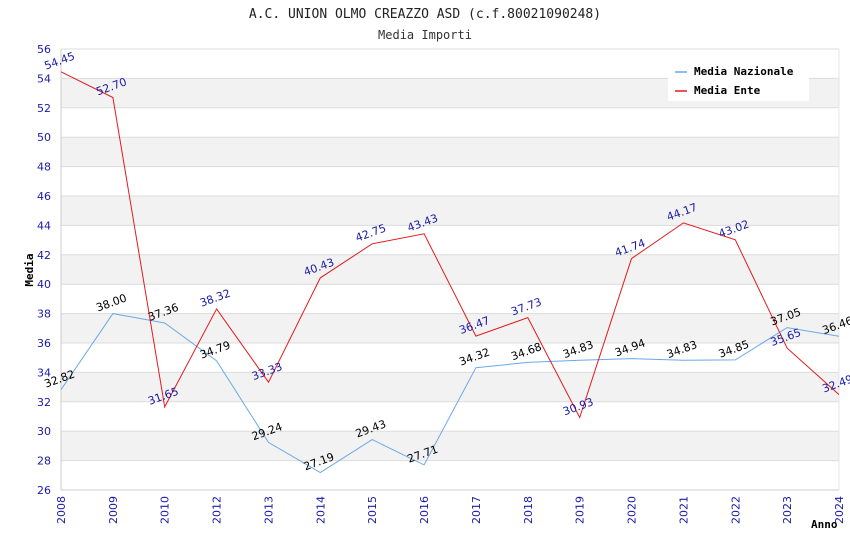 This screenshot has height=550, width=850. I want to click on x-tick-label: 2012, so click(217, 510).